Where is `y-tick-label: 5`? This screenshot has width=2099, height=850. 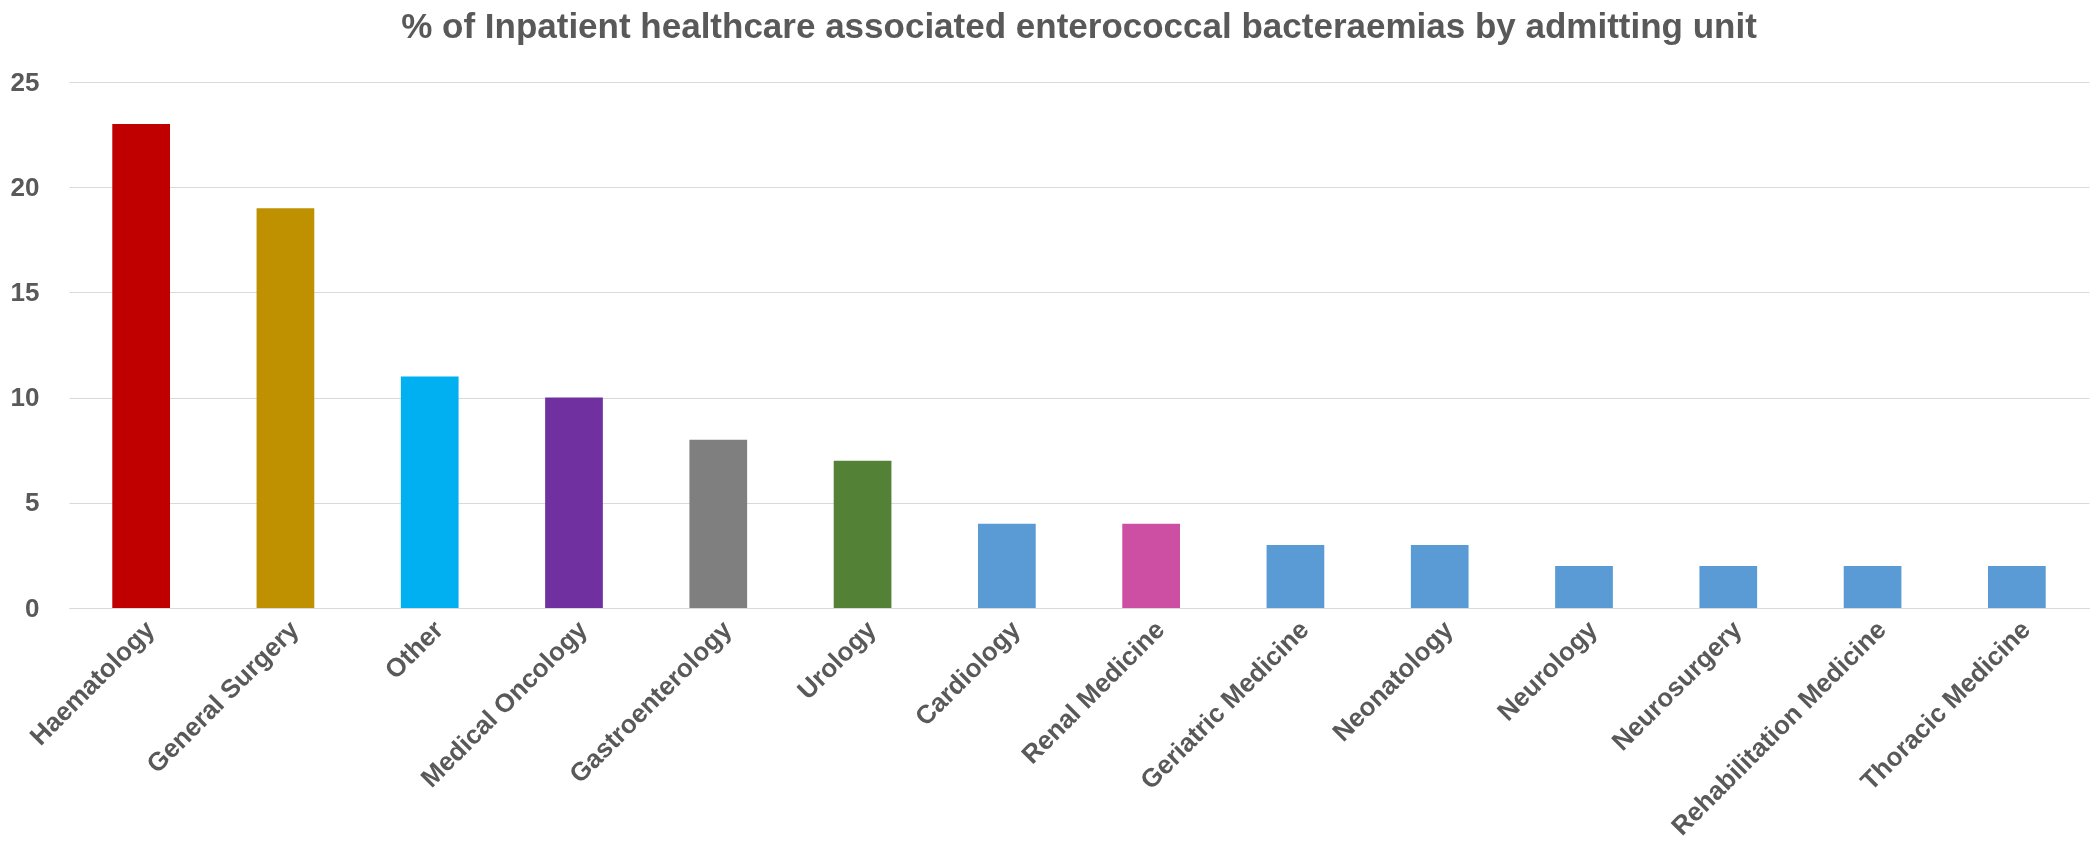 y-tick-label: 5 is located at coordinates (32, 502).